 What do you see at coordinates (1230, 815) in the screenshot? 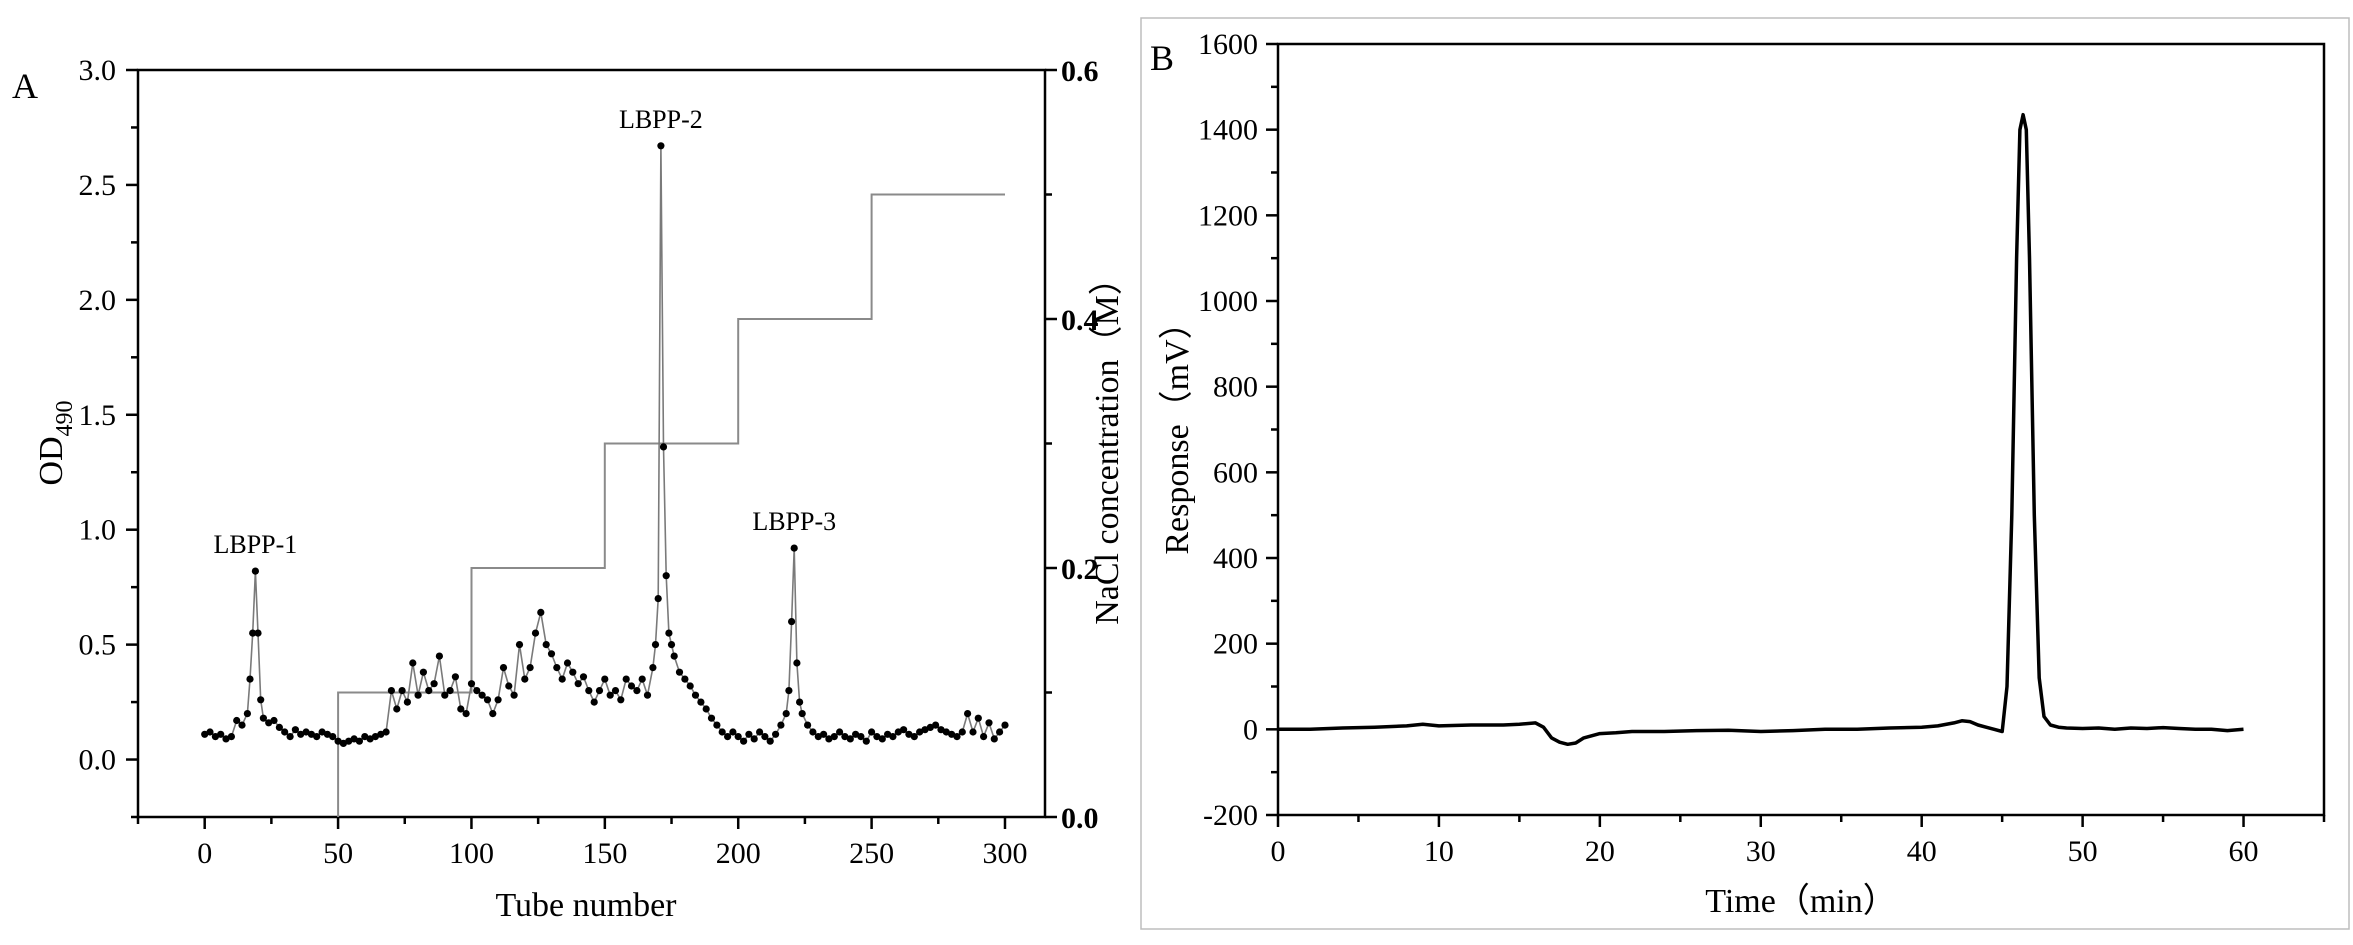
I see `y-tick-label: -200` at bounding box center [1230, 815].